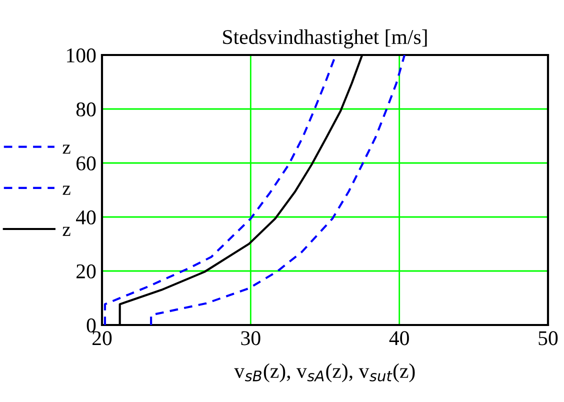  I want to click on x-tick-label: 20, so click(102, 338).